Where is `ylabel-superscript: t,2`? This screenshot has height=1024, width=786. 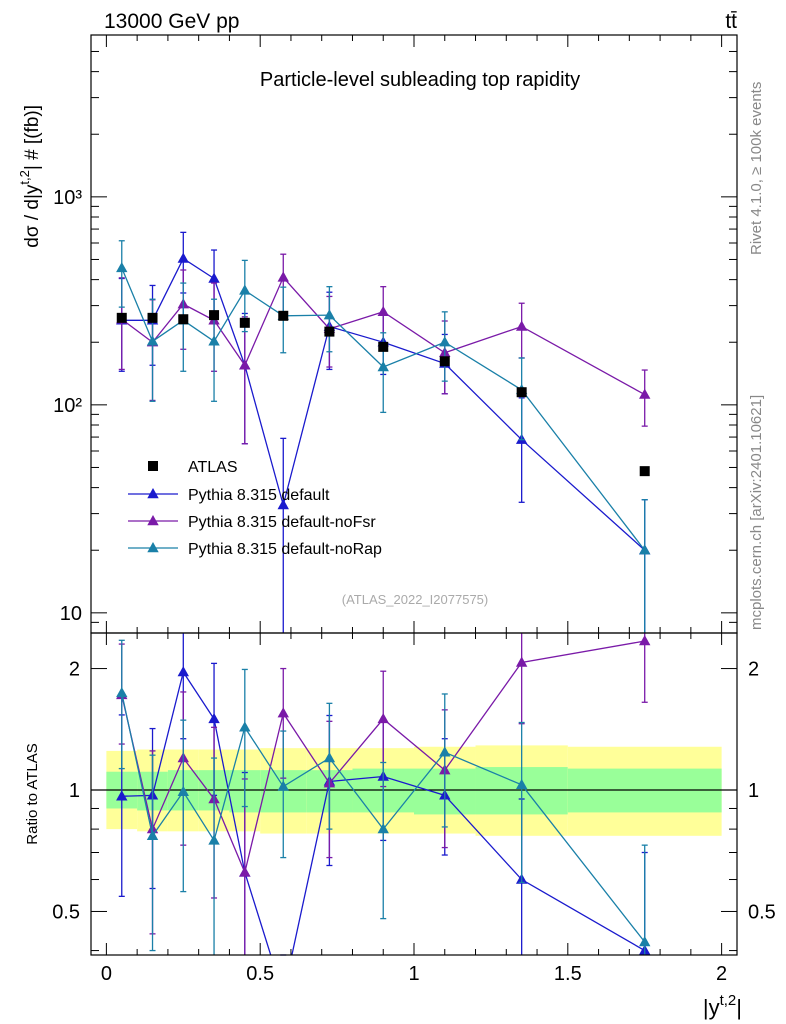
ylabel-superscript: t,2 is located at coordinates (24, 177).